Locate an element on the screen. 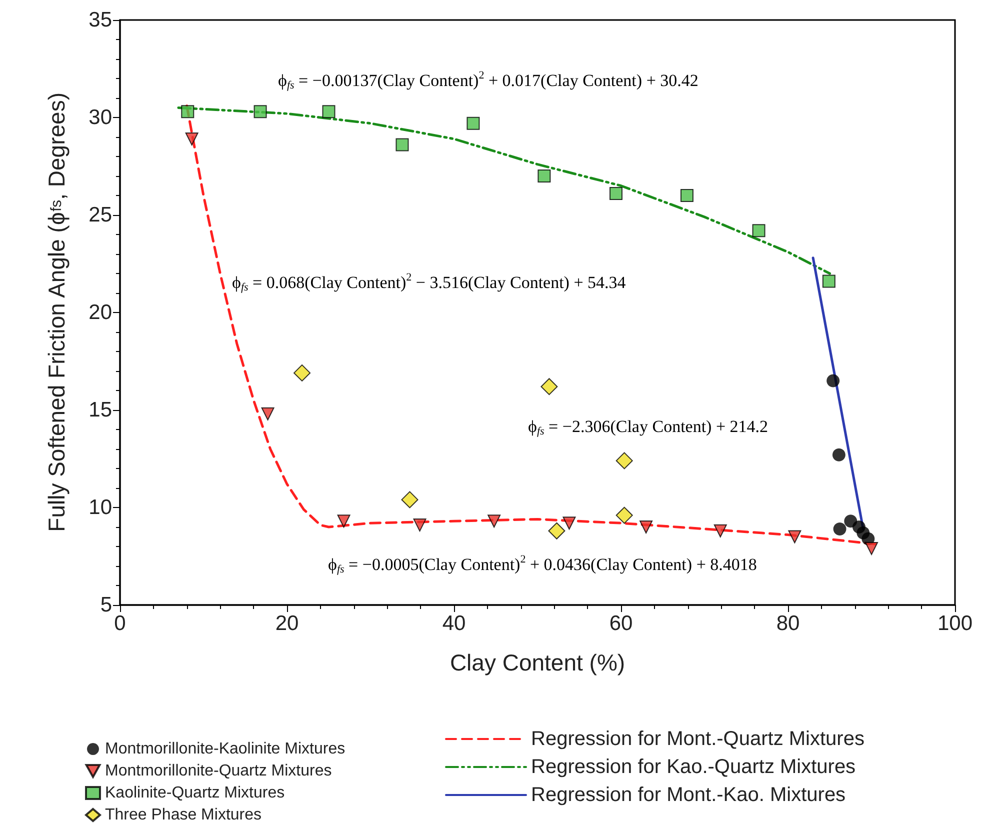  x-tick-label: 100 is located at coordinates (955, 623).